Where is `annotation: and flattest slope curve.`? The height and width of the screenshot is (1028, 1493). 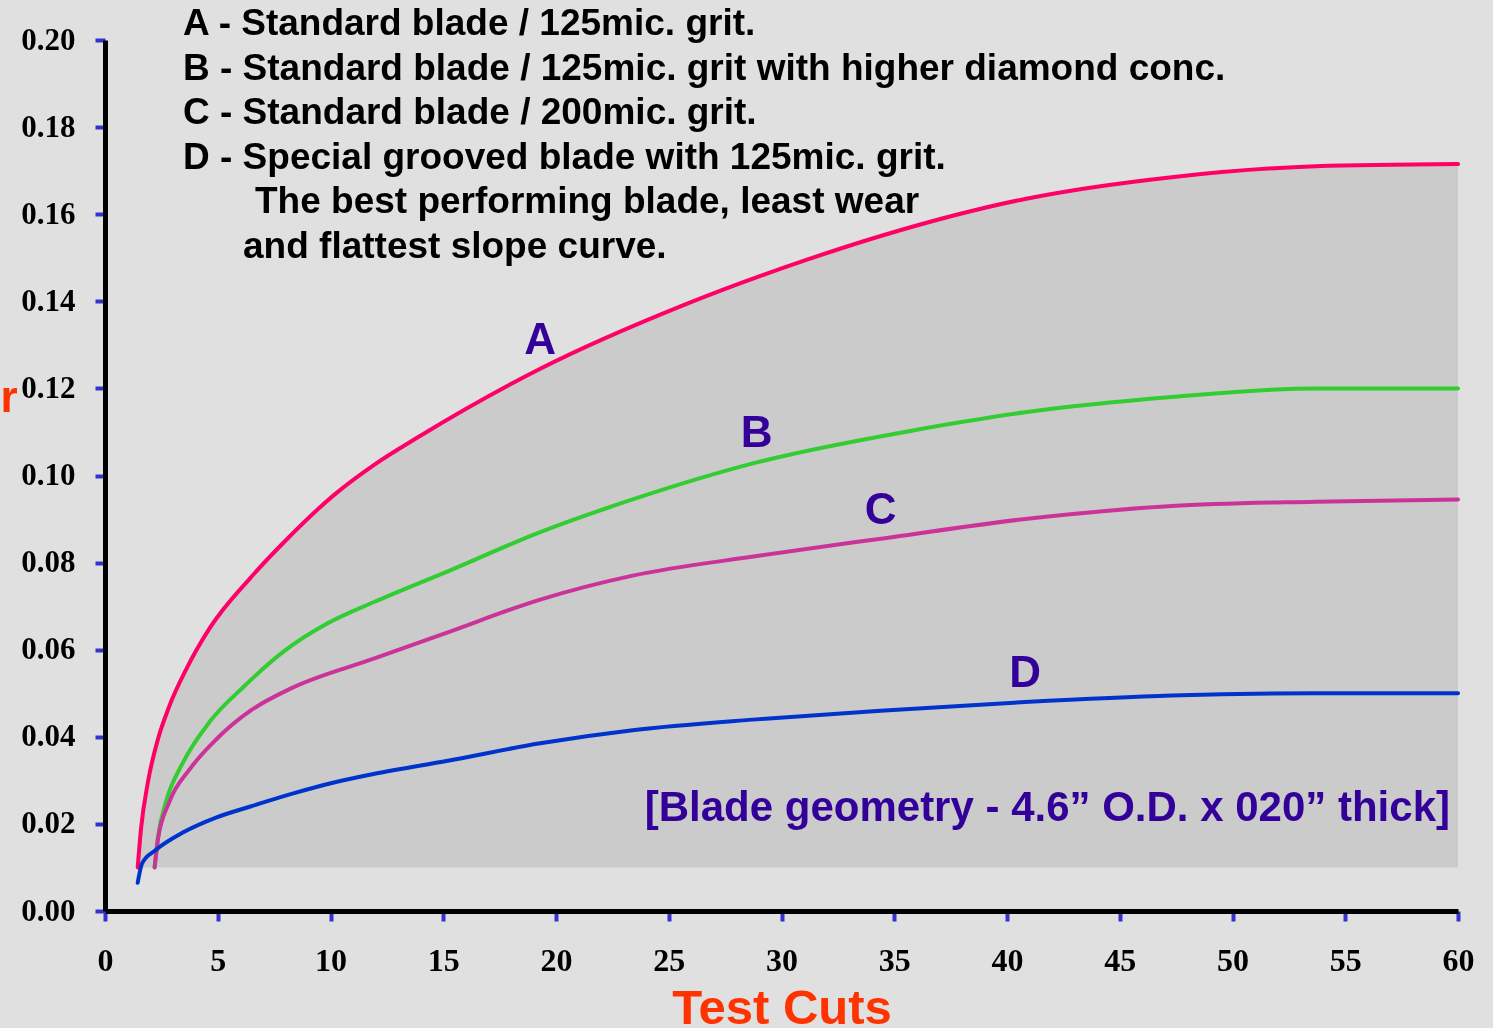 annotation: and flattest slope curve. is located at coordinates (455, 245).